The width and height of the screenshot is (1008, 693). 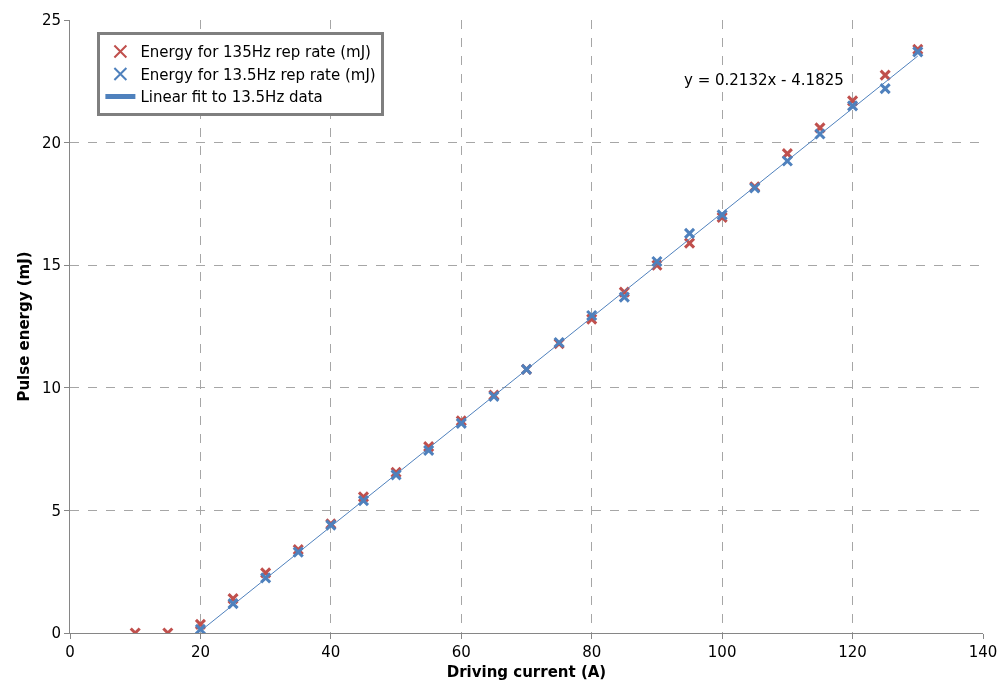 What do you see at coordinates (592, 652) in the screenshot?
I see `x-tick-label: 80` at bounding box center [592, 652].